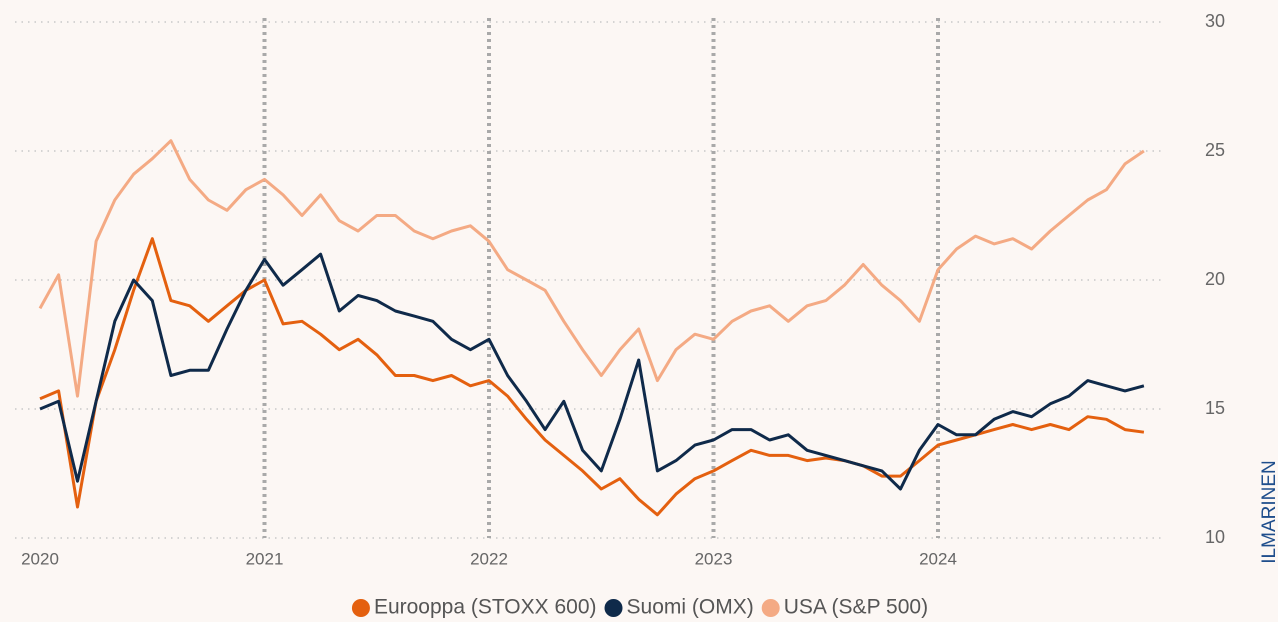  Describe the element at coordinates (714, 558) in the screenshot. I see `x-tick-label: 2023` at that location.